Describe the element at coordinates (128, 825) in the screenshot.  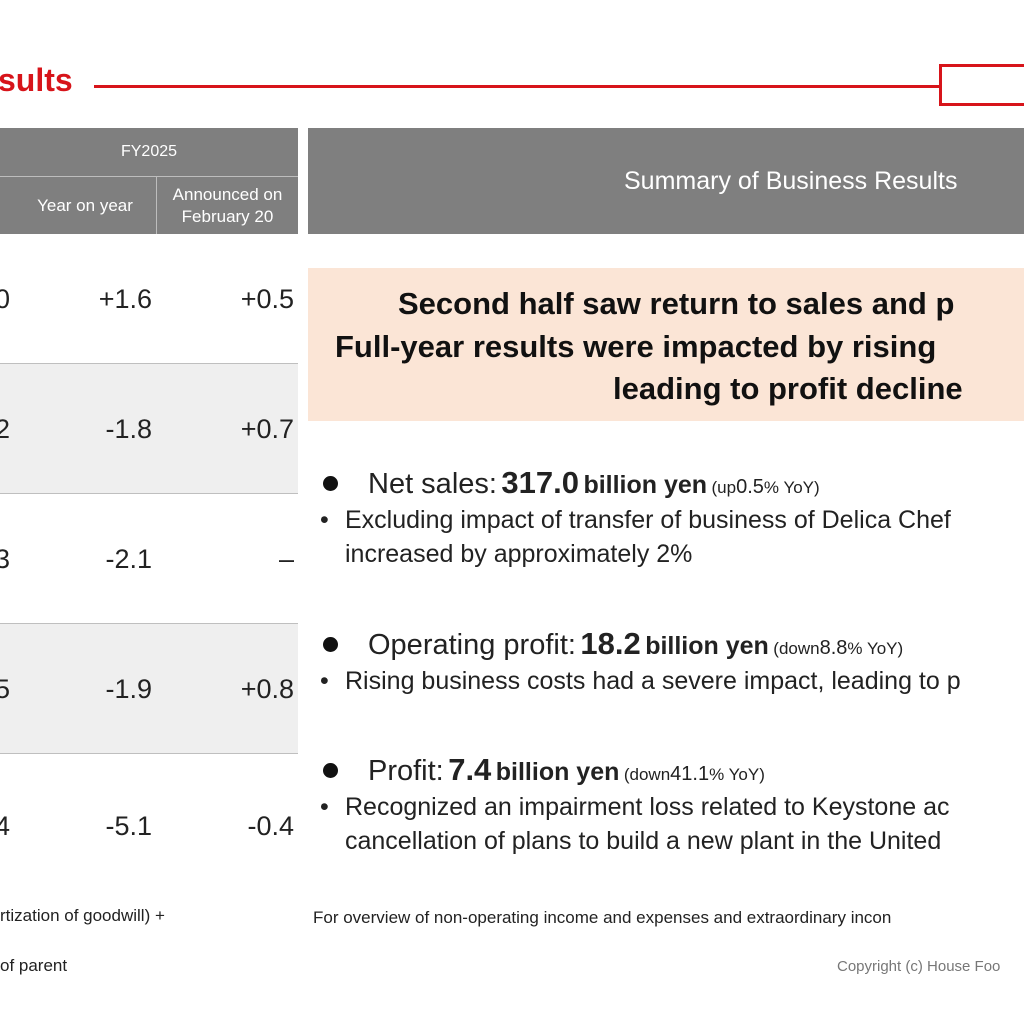
I see `cell-yoy: -5.1` at that location.